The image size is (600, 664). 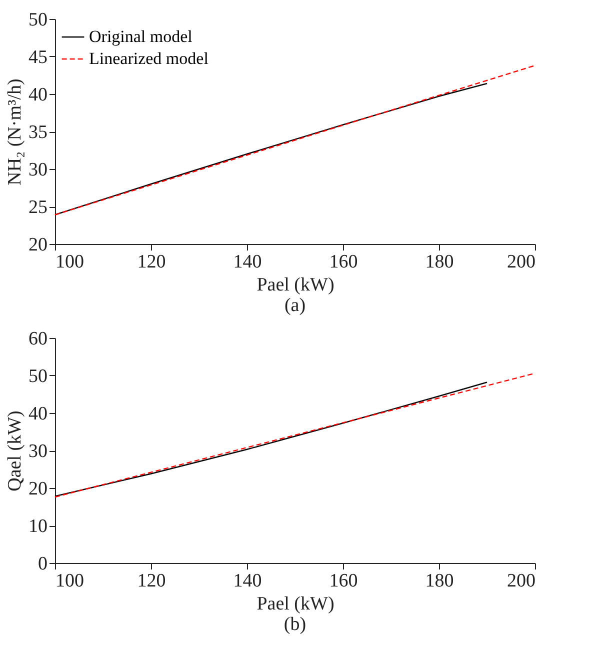 I want to click on y-tick-label: 45, so click(x=38, y=57).